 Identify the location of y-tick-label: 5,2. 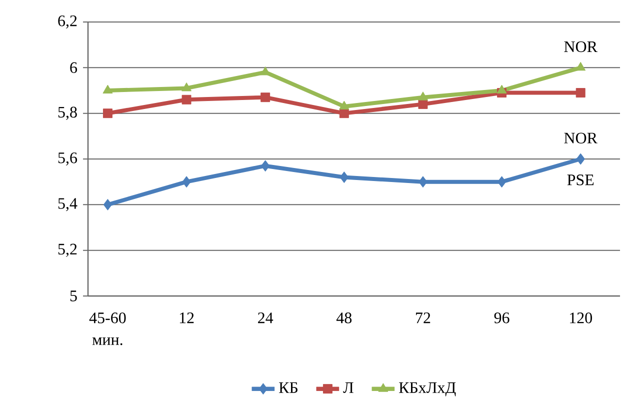
(67, 250).